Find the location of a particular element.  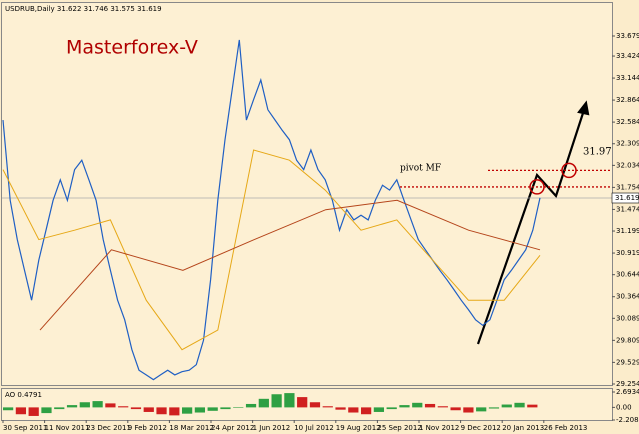

y-tick-label: 29.529 is located at coordinates (627, 362).